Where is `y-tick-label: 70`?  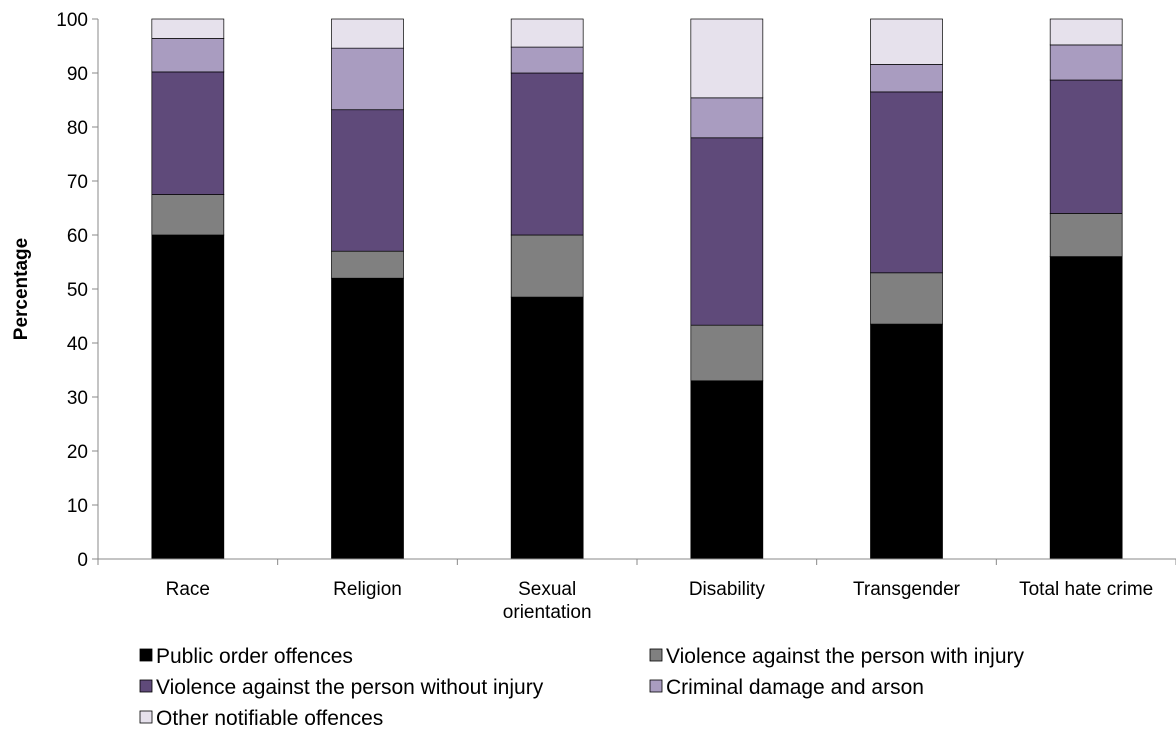 y-tick-label: 70 is located at coordinates (77, 182).